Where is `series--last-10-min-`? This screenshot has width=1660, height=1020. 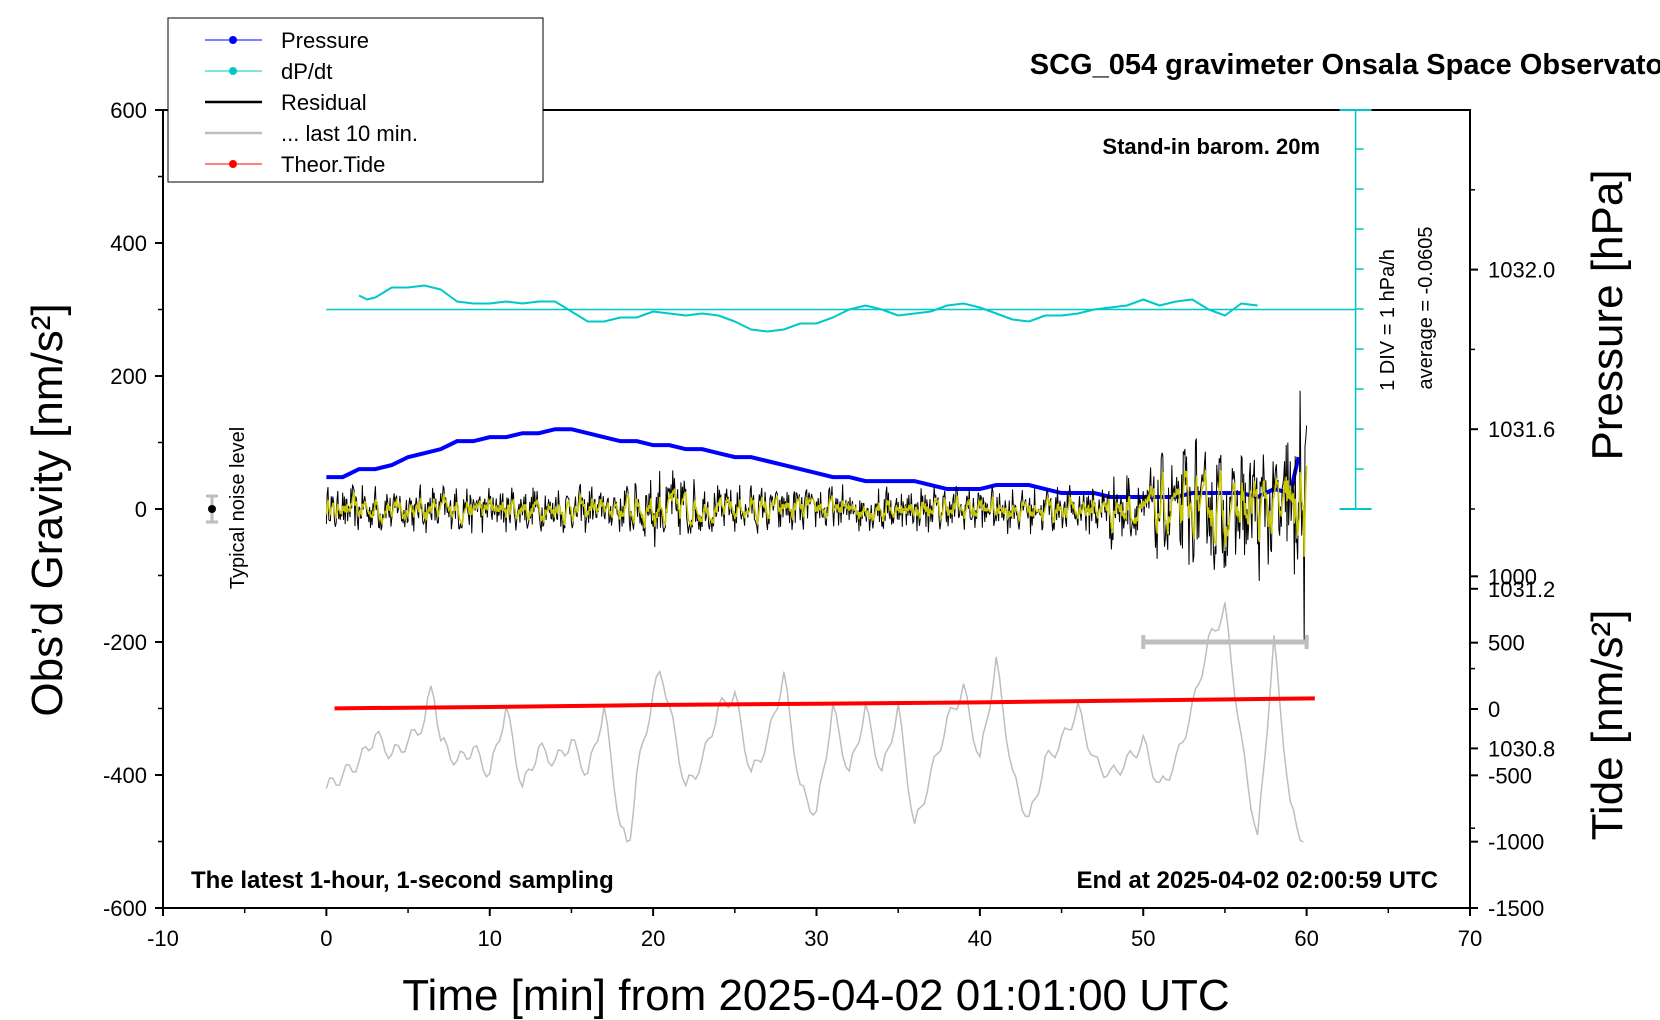 series--last-10-min- is located at coordinates (817, 722).